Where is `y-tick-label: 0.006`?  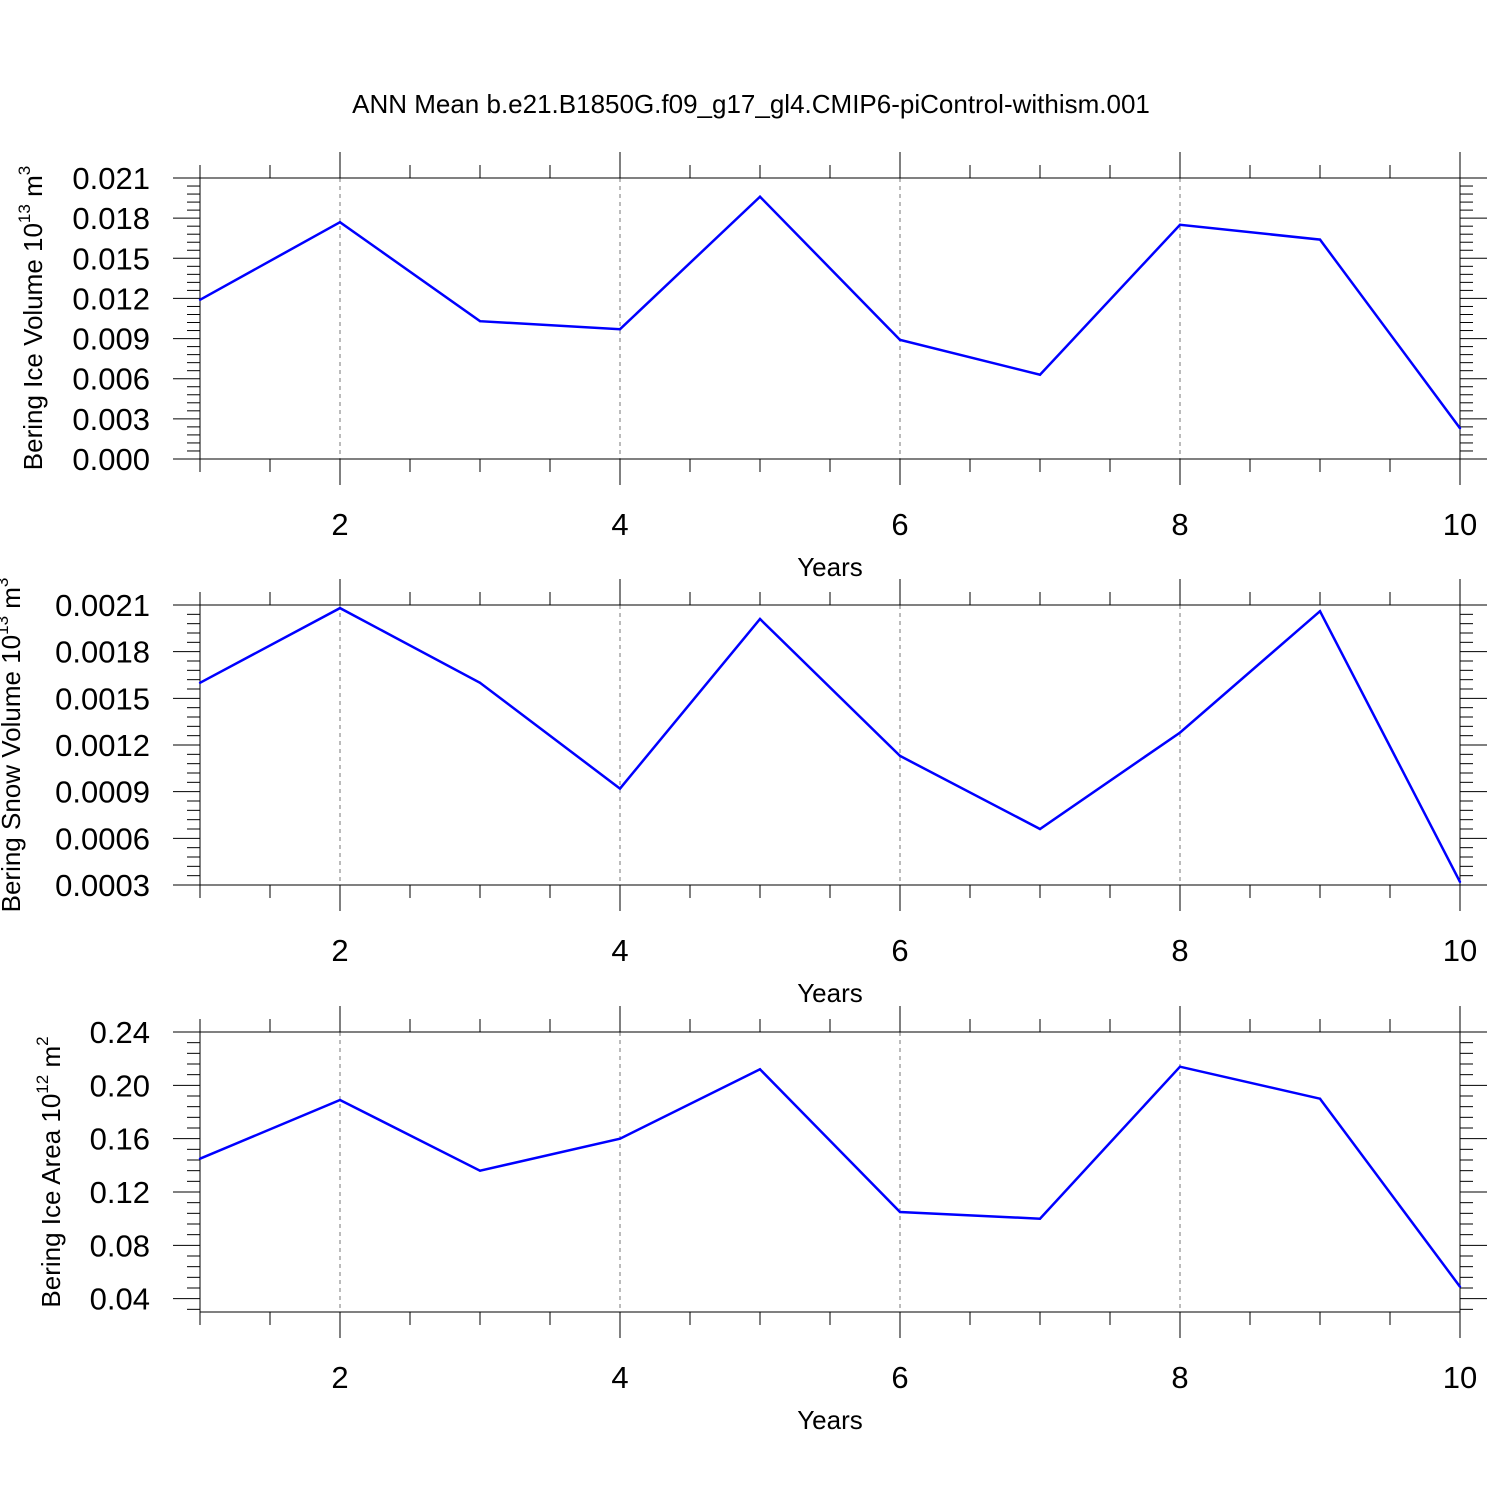 y-tick-label: 0.006 is located at coordinates (111, 379).